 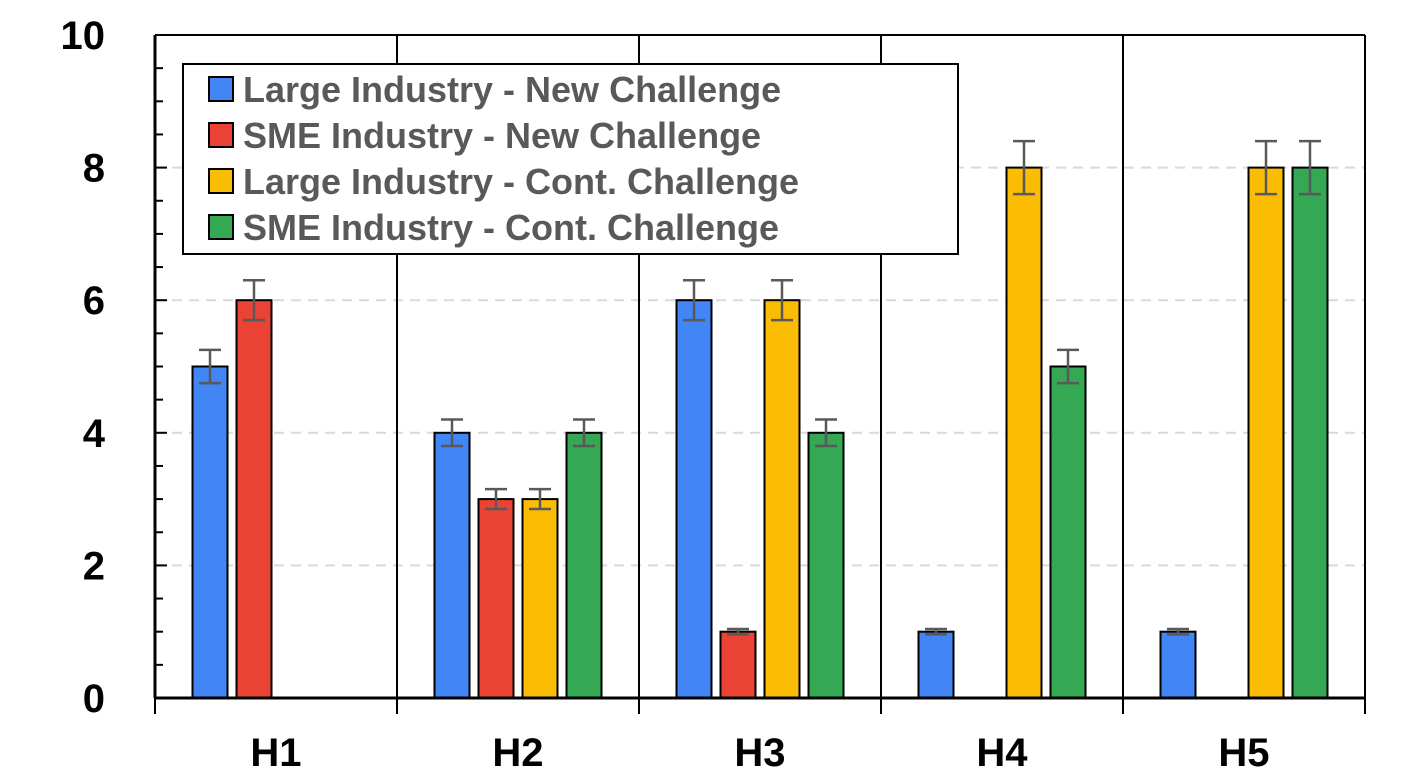 What do you see at coordinates (521, 181) in the screenshot?
I see `legend-label: Large Industry - Cont. Challenge` at bounding box center [521, 181].